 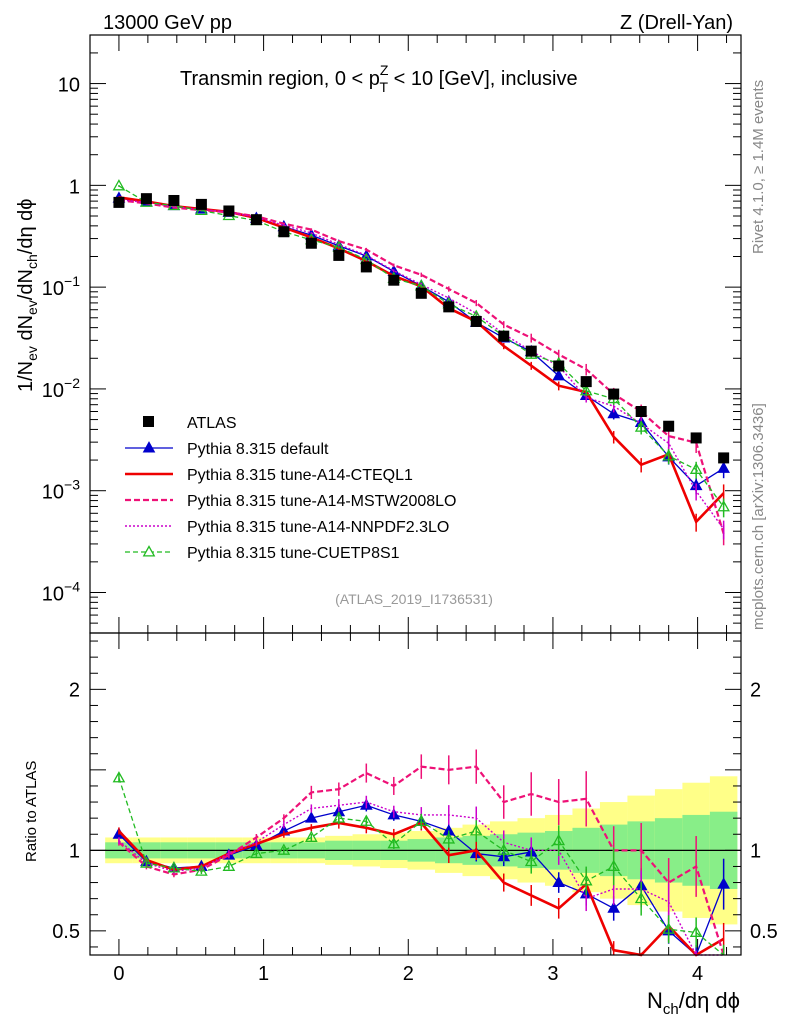 What do you see at coordinates (61, 591) in the screenshot?
I see `y-tick-label-main: 10⁻⁴` at bounding box center [61, 591].